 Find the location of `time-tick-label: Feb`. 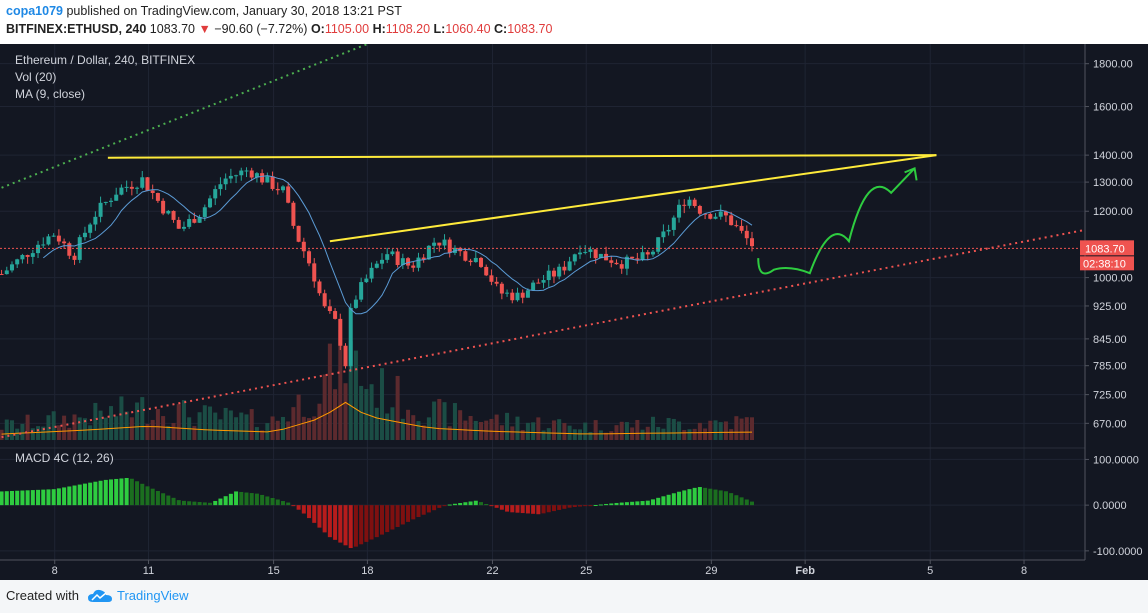

time-tick-label: Feb is located at coordinates (805, 571).